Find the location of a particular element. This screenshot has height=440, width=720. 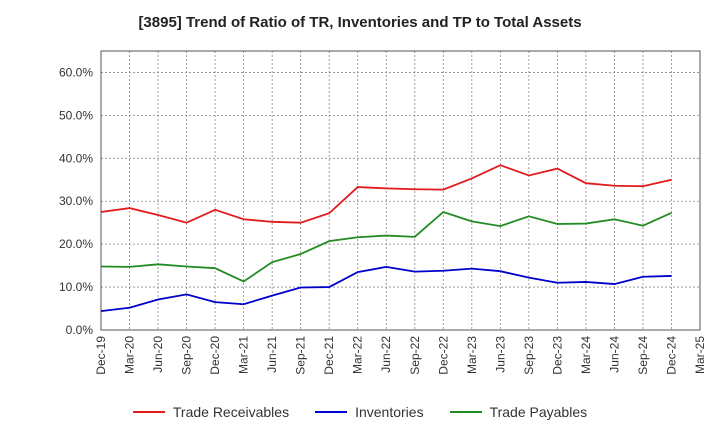

y-tick-label: 40.0% is located at coordinates (76, 158).